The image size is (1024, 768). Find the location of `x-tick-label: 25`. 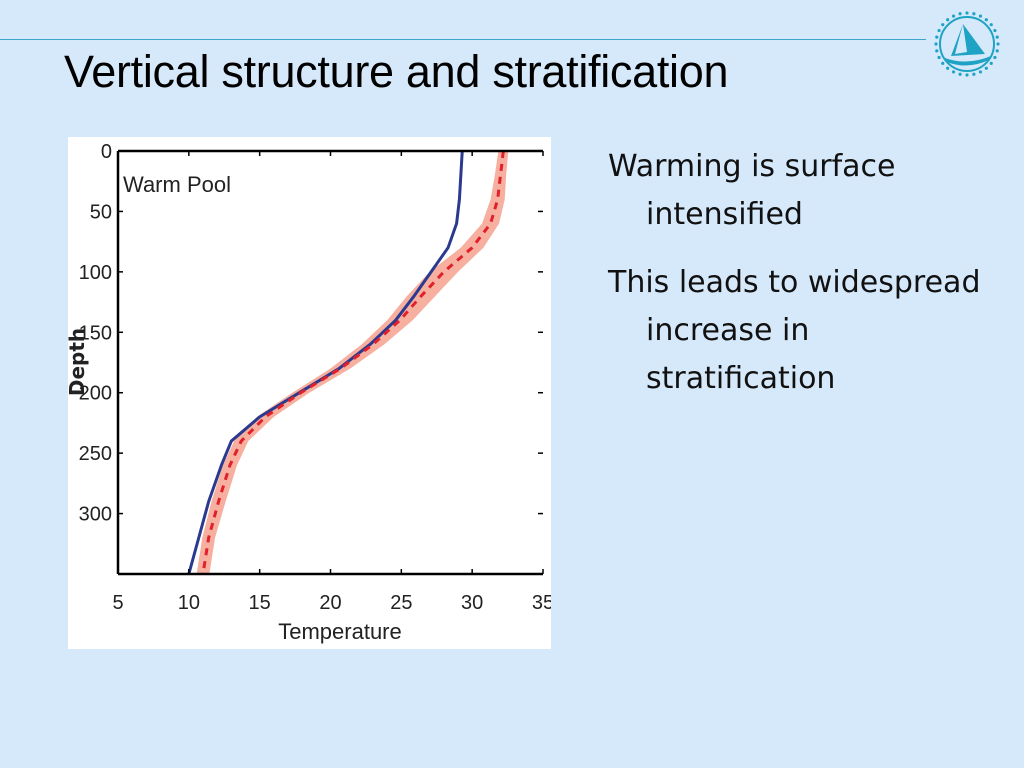

x-tick-label: 25 is located at coordinates (401, 603).